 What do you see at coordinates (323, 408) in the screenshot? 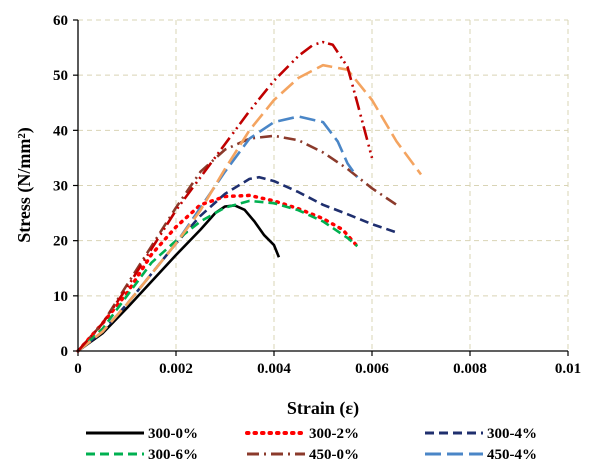
I see `x-axis-title: Strain (ε)` at bounding box center [323, 408].